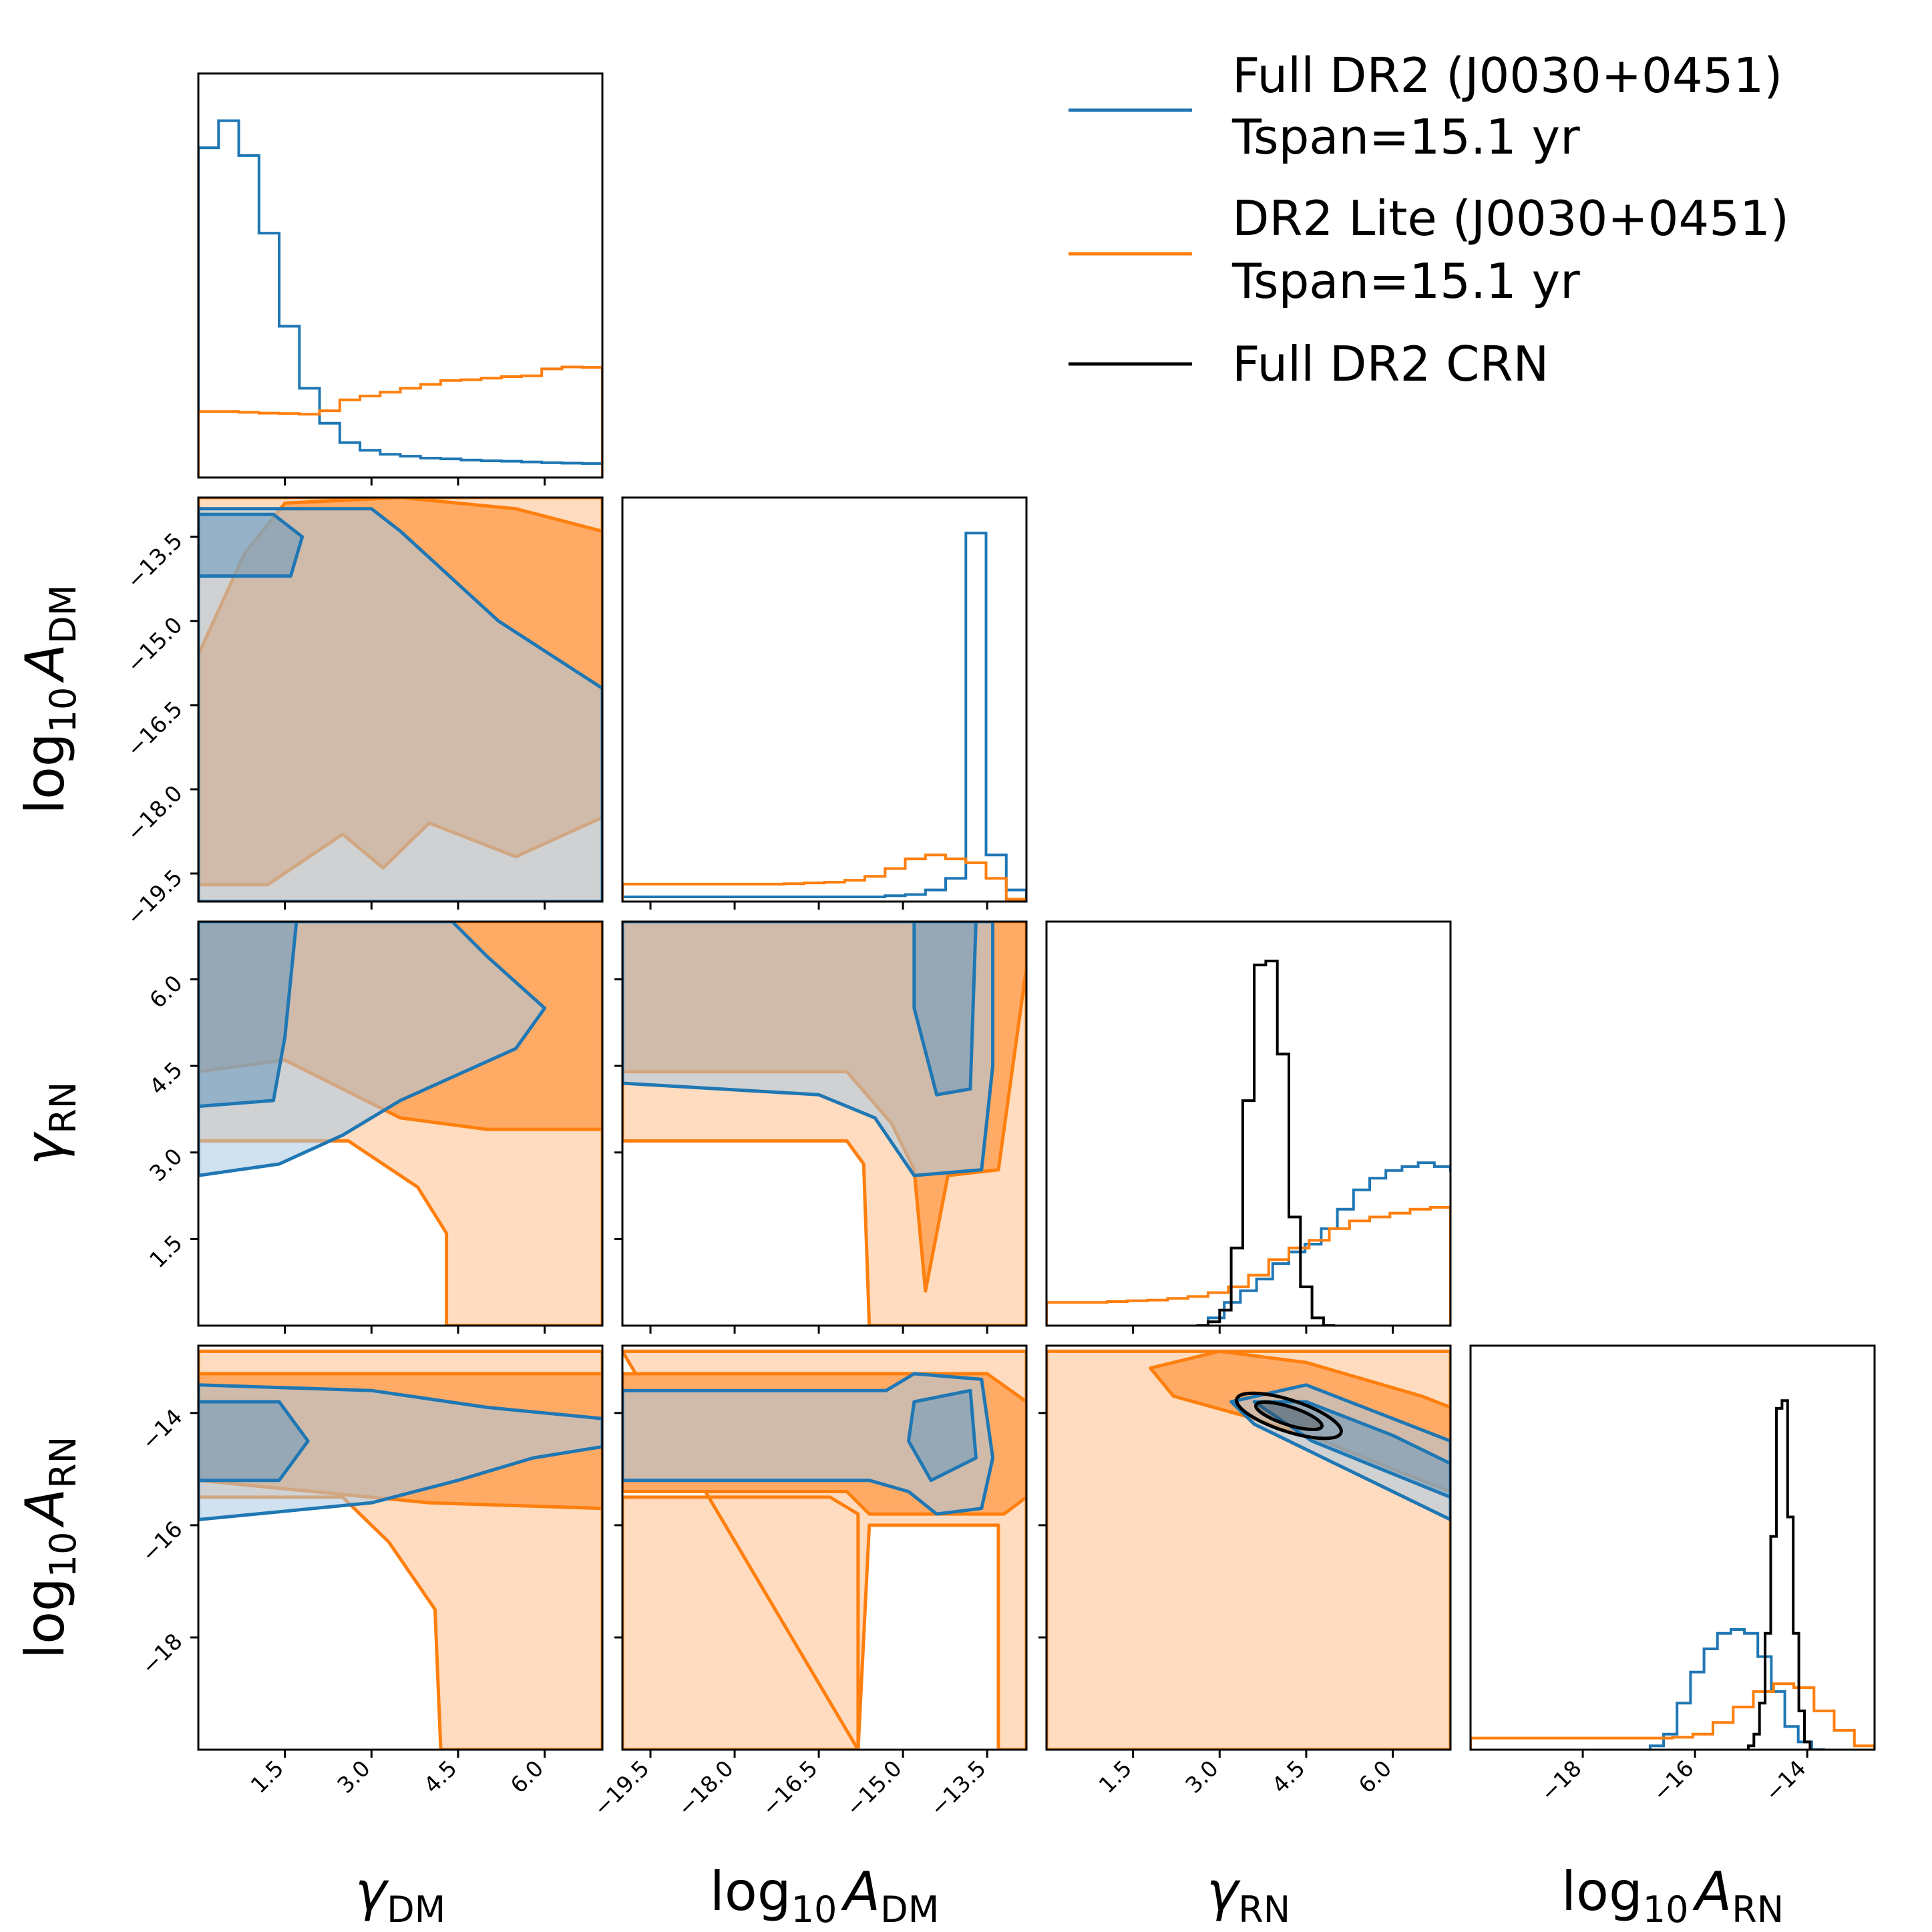  Describe the element at coordinates (1602, 1892) in the screenshot. I see `x-axis-label-log_a_rn-log: log` at that location.